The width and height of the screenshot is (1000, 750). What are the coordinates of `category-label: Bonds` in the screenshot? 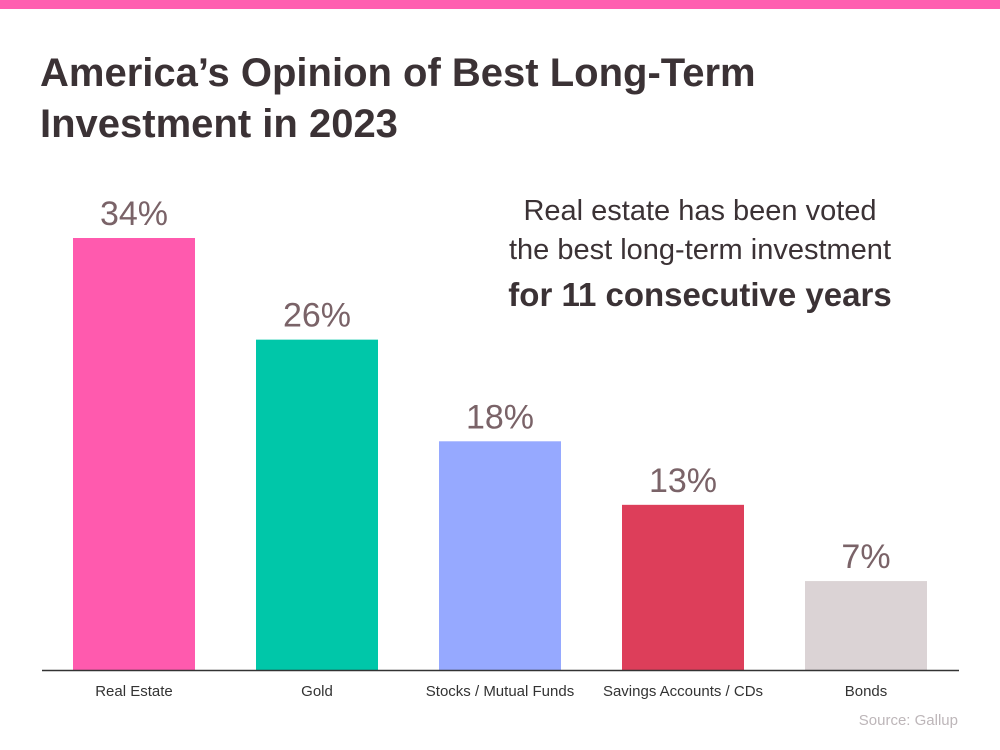 It's located at (866, 691).